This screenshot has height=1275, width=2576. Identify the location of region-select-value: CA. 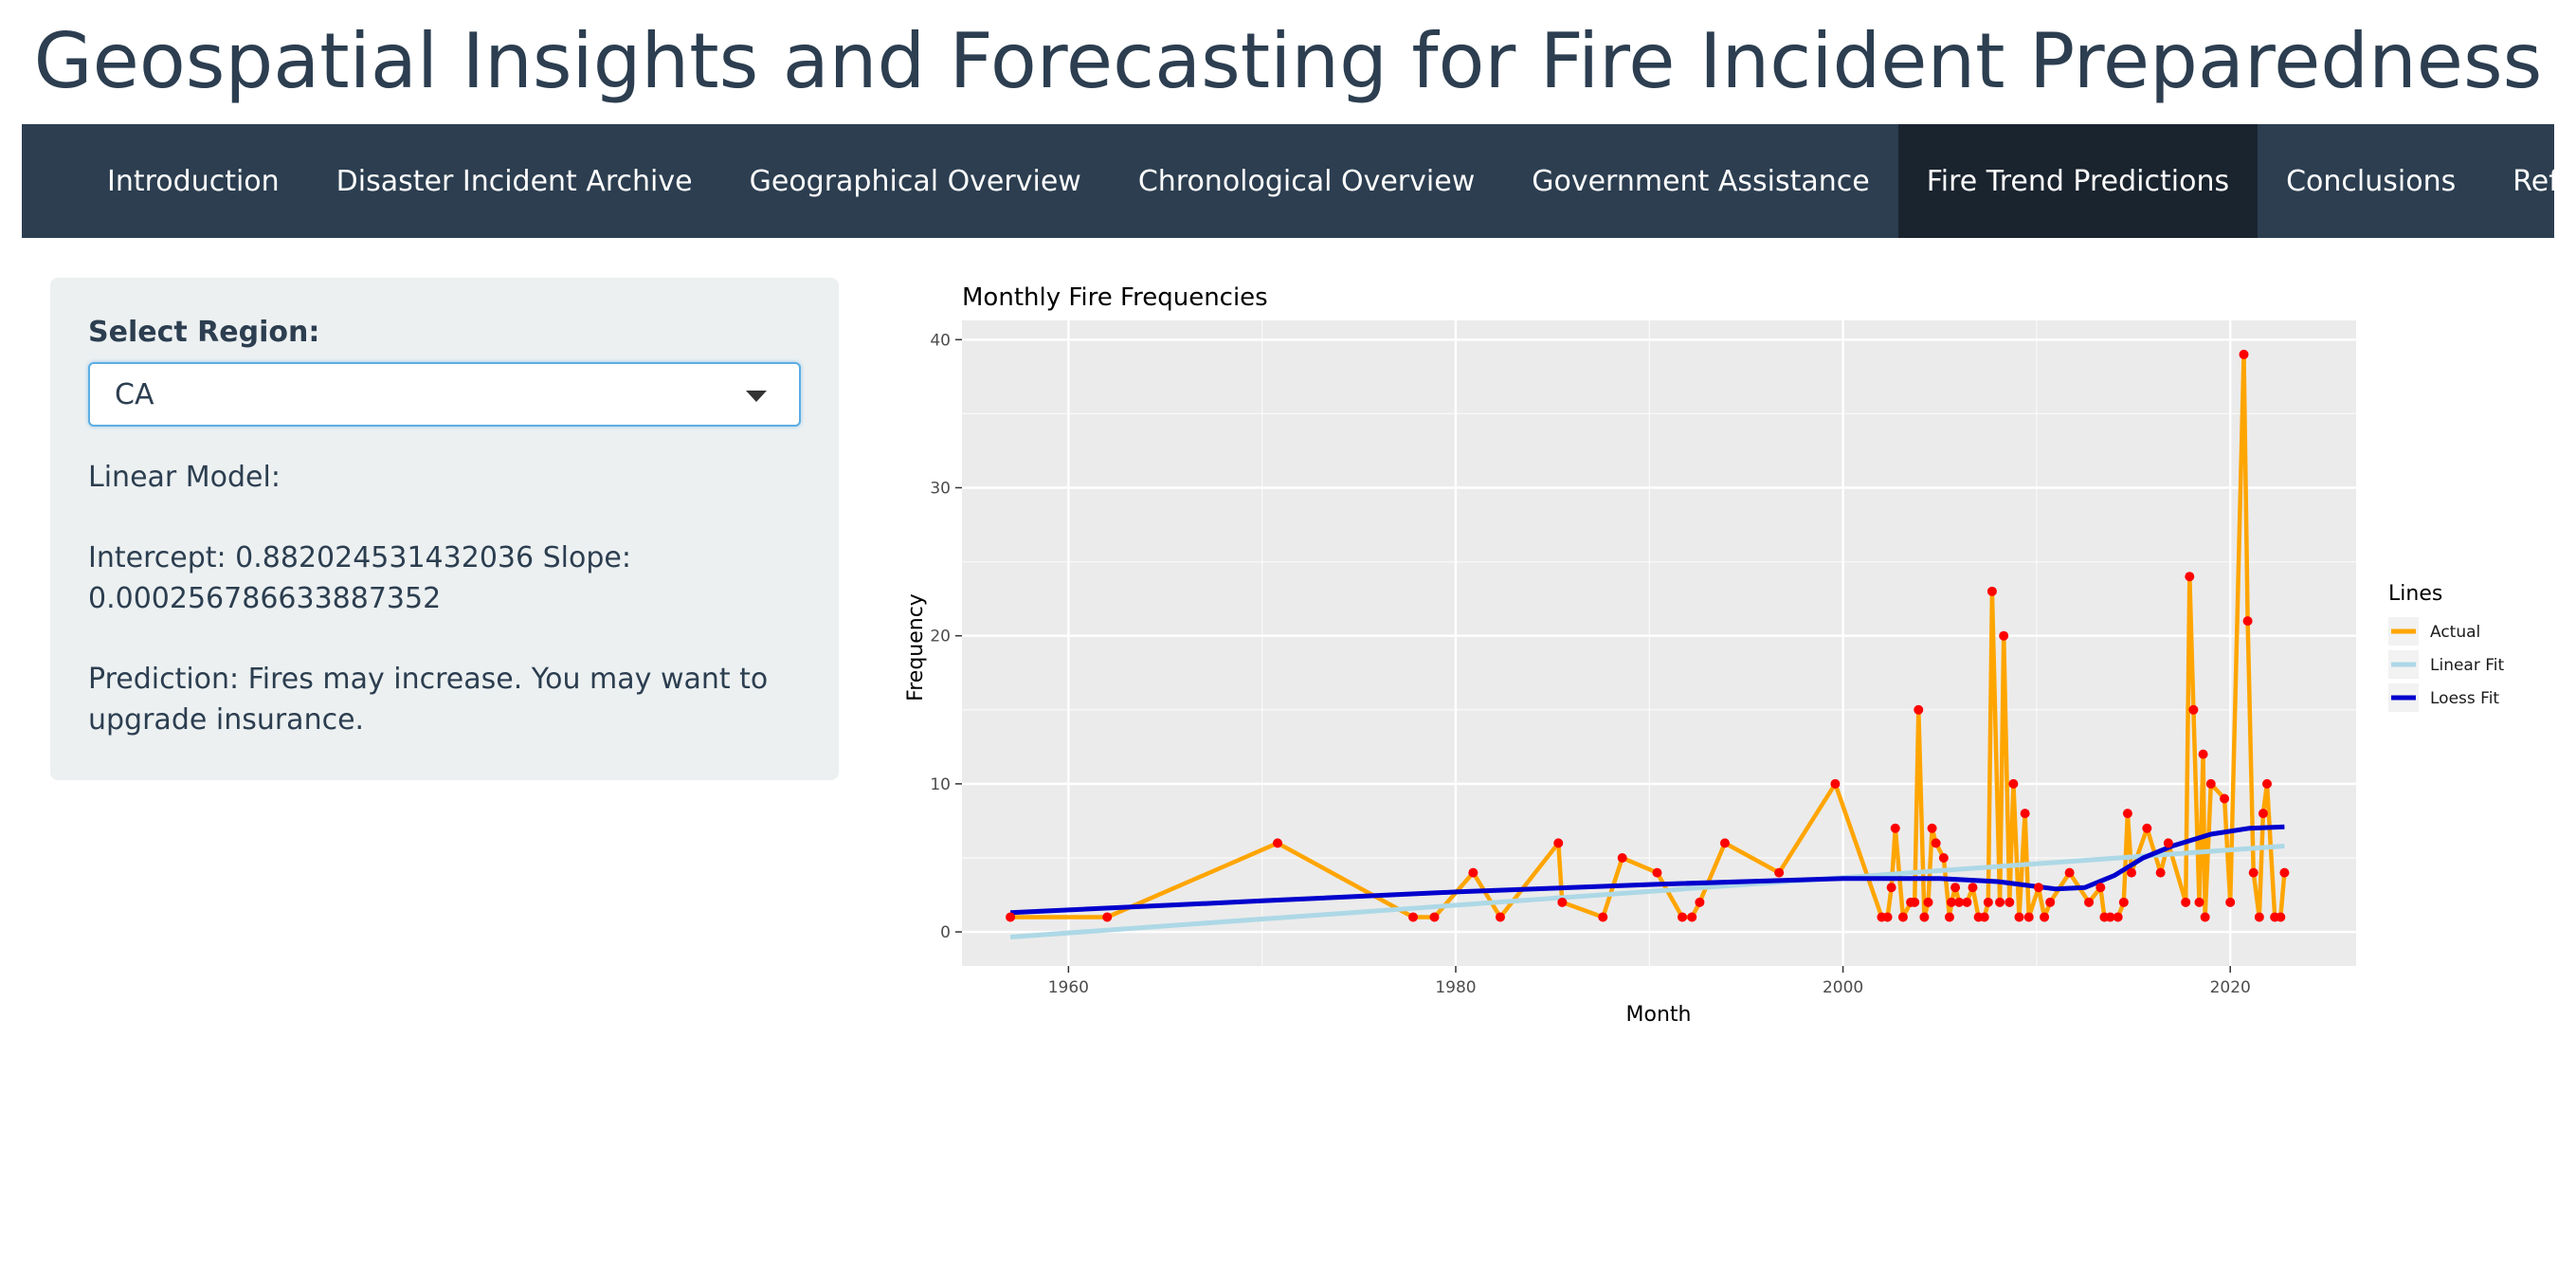
(134, 394).